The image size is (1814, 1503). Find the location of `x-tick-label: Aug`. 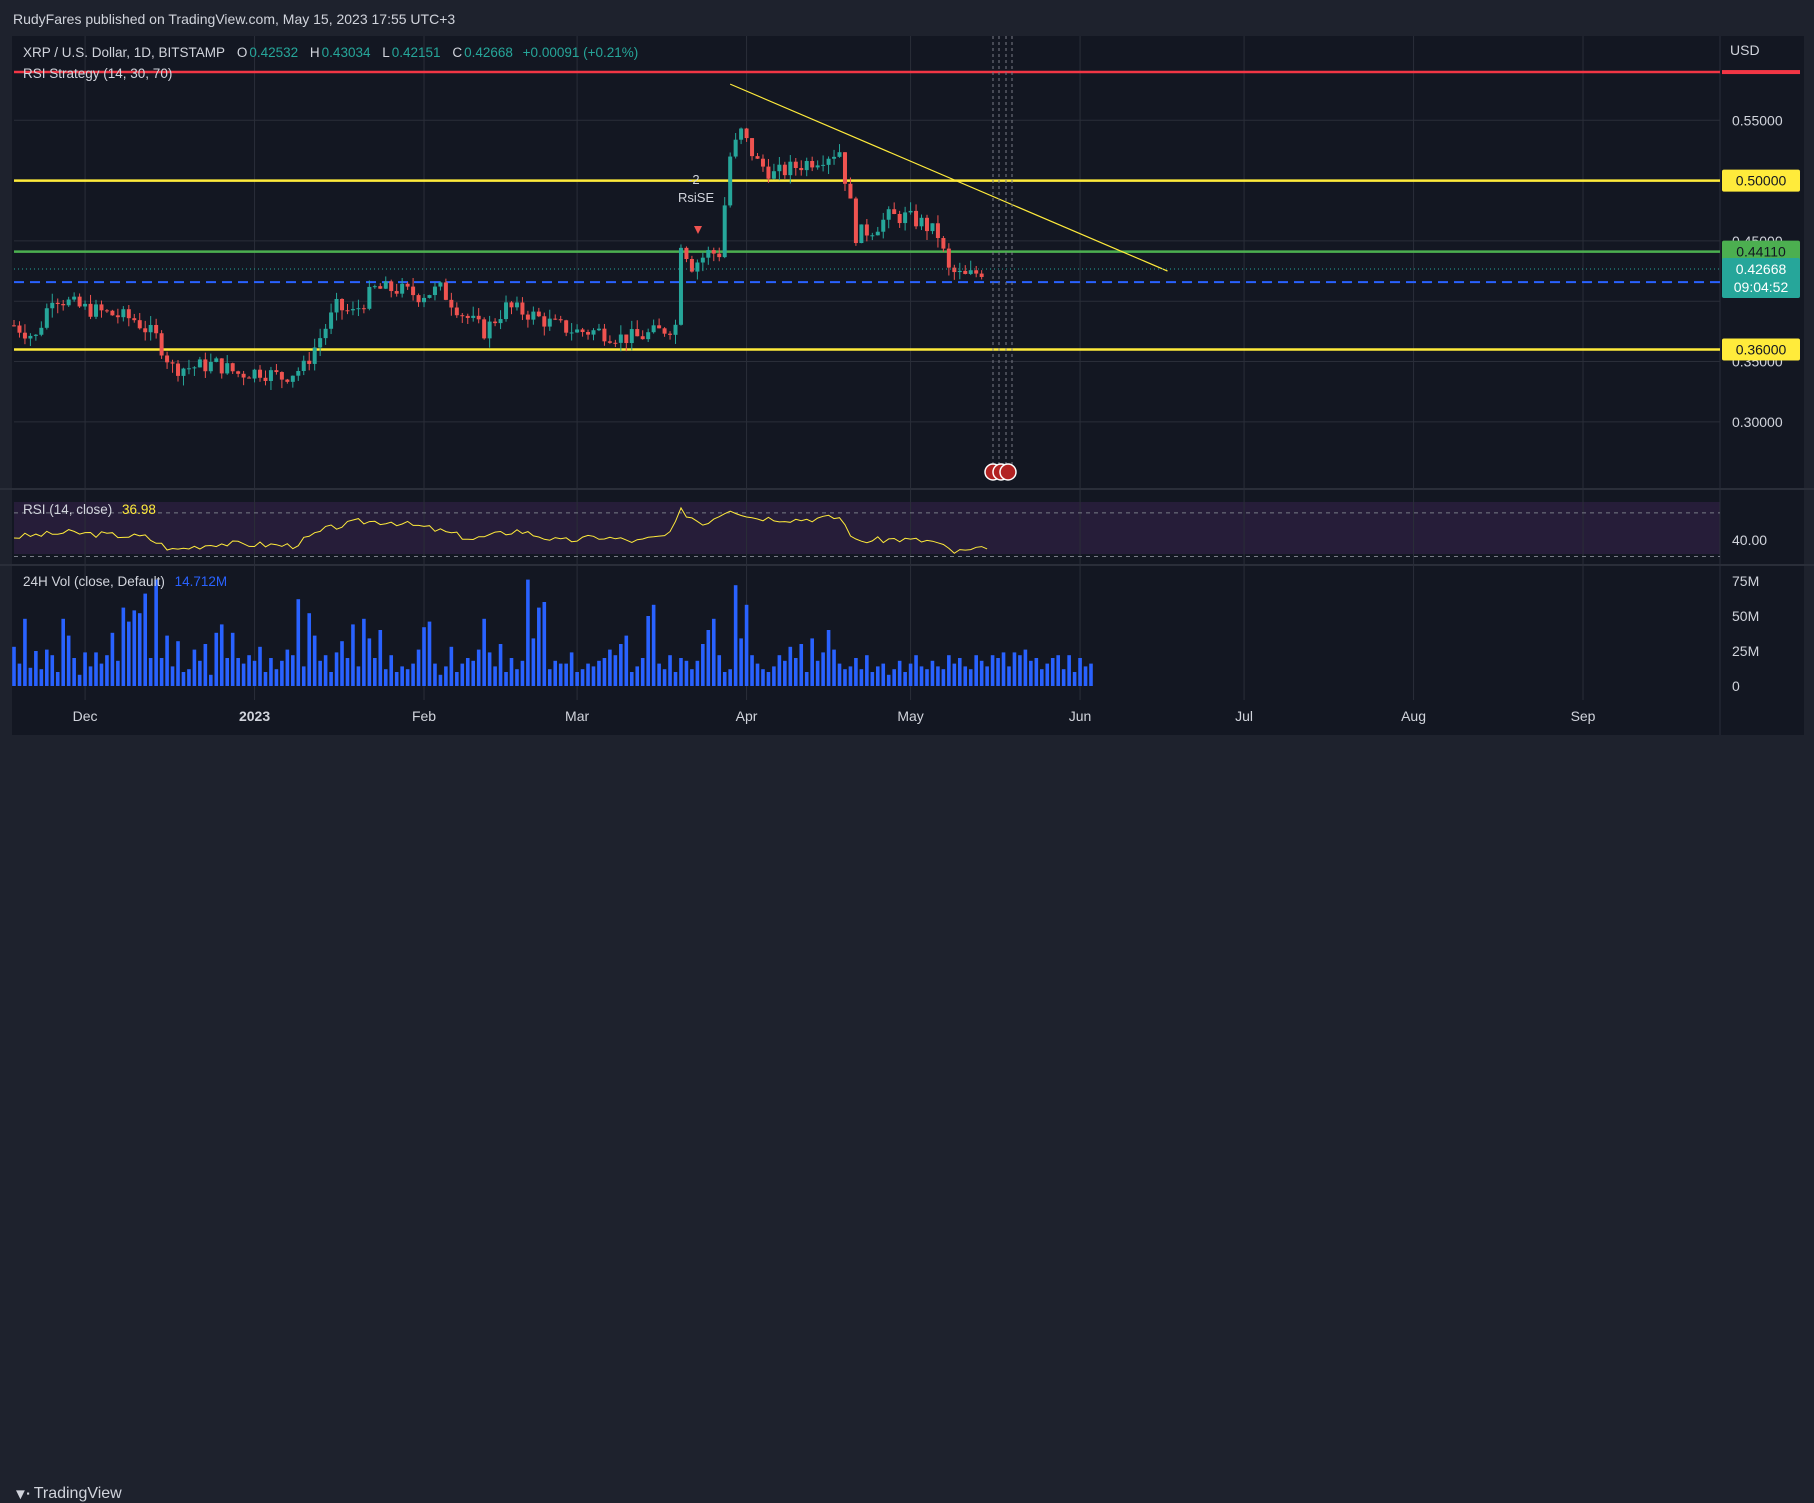

x-tick-label: Aug is located at coordinates (1413, 716).